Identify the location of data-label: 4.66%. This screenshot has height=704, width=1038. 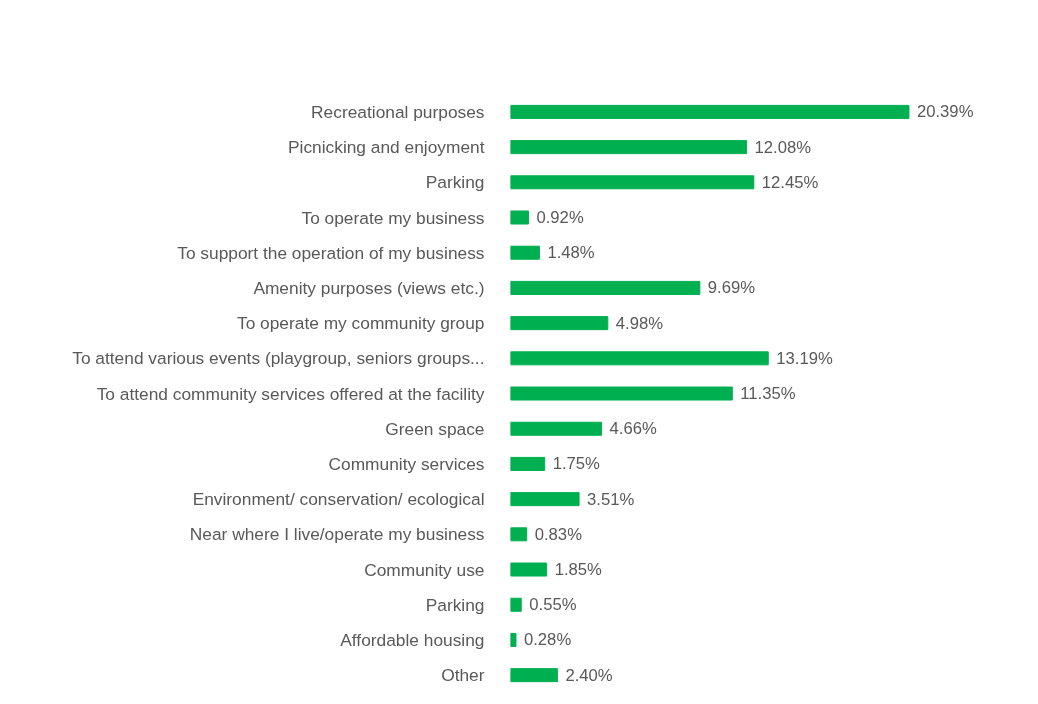
(633, 429).